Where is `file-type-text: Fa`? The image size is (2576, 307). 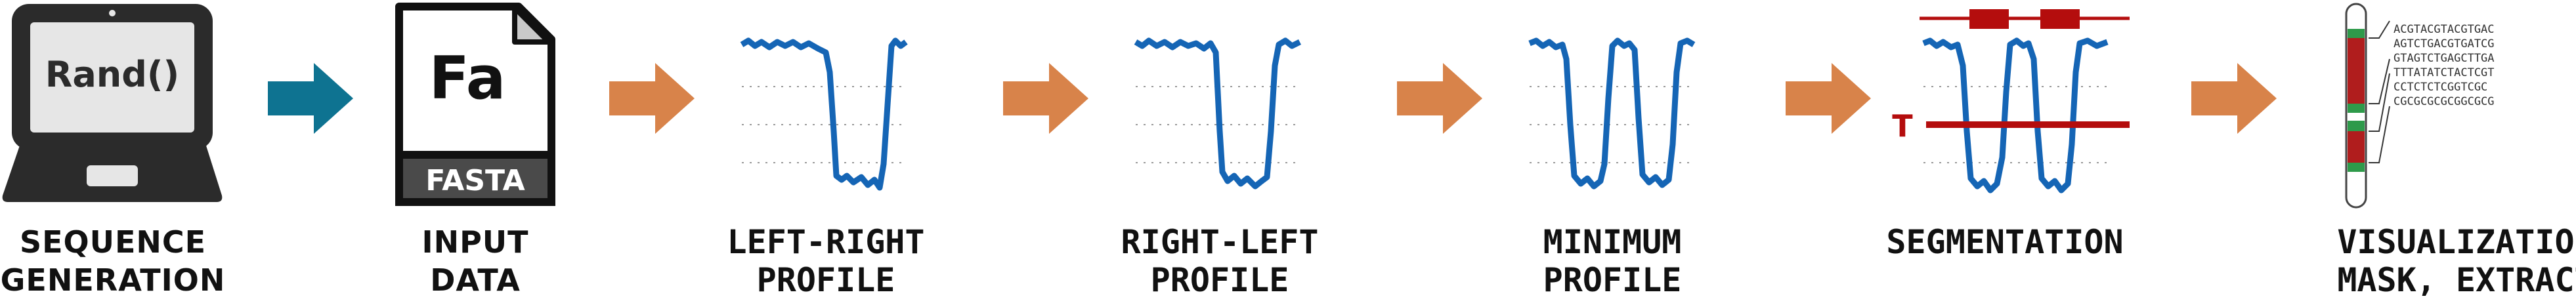 file-type-text: Fa is located at coordinates (468, 78).